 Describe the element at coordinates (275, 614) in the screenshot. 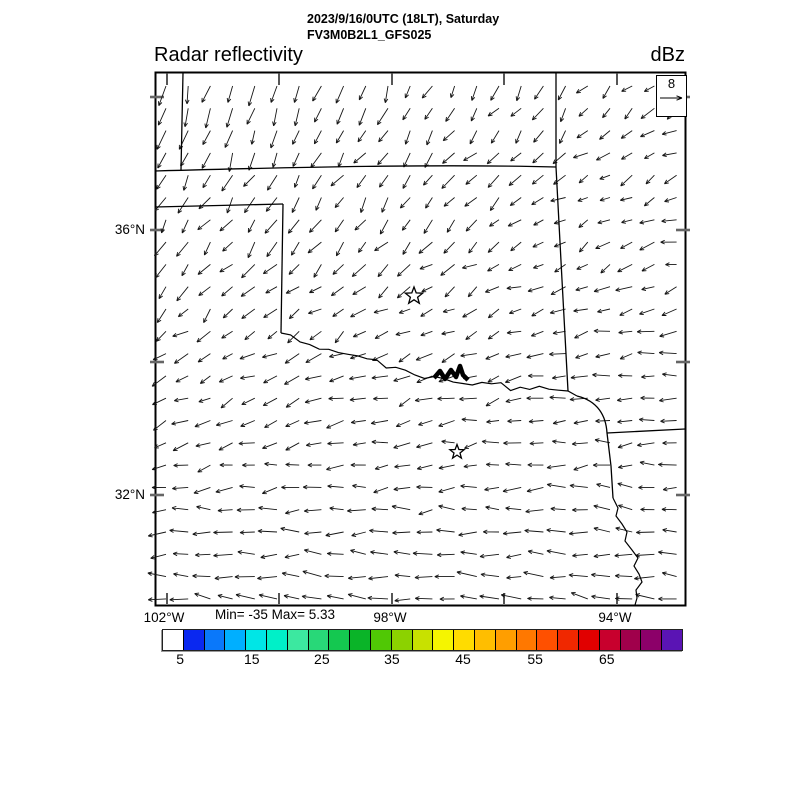

I see `minmax-label: Min= -35 Max= 5.33` at that location.